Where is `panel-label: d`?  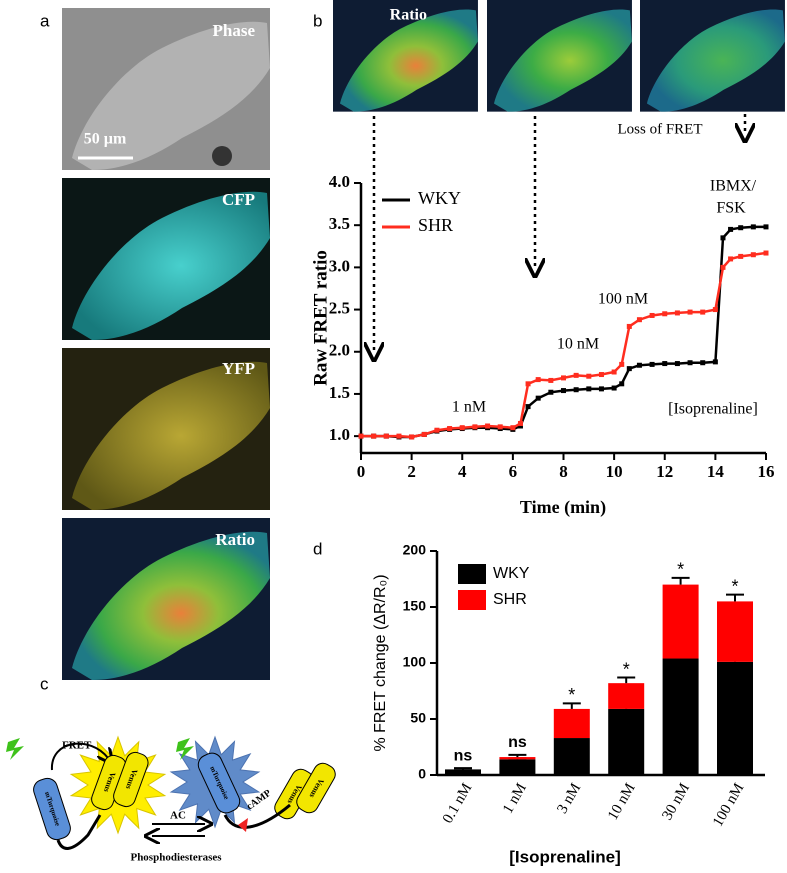 panel-label: d is located at coordinates (317, 548).